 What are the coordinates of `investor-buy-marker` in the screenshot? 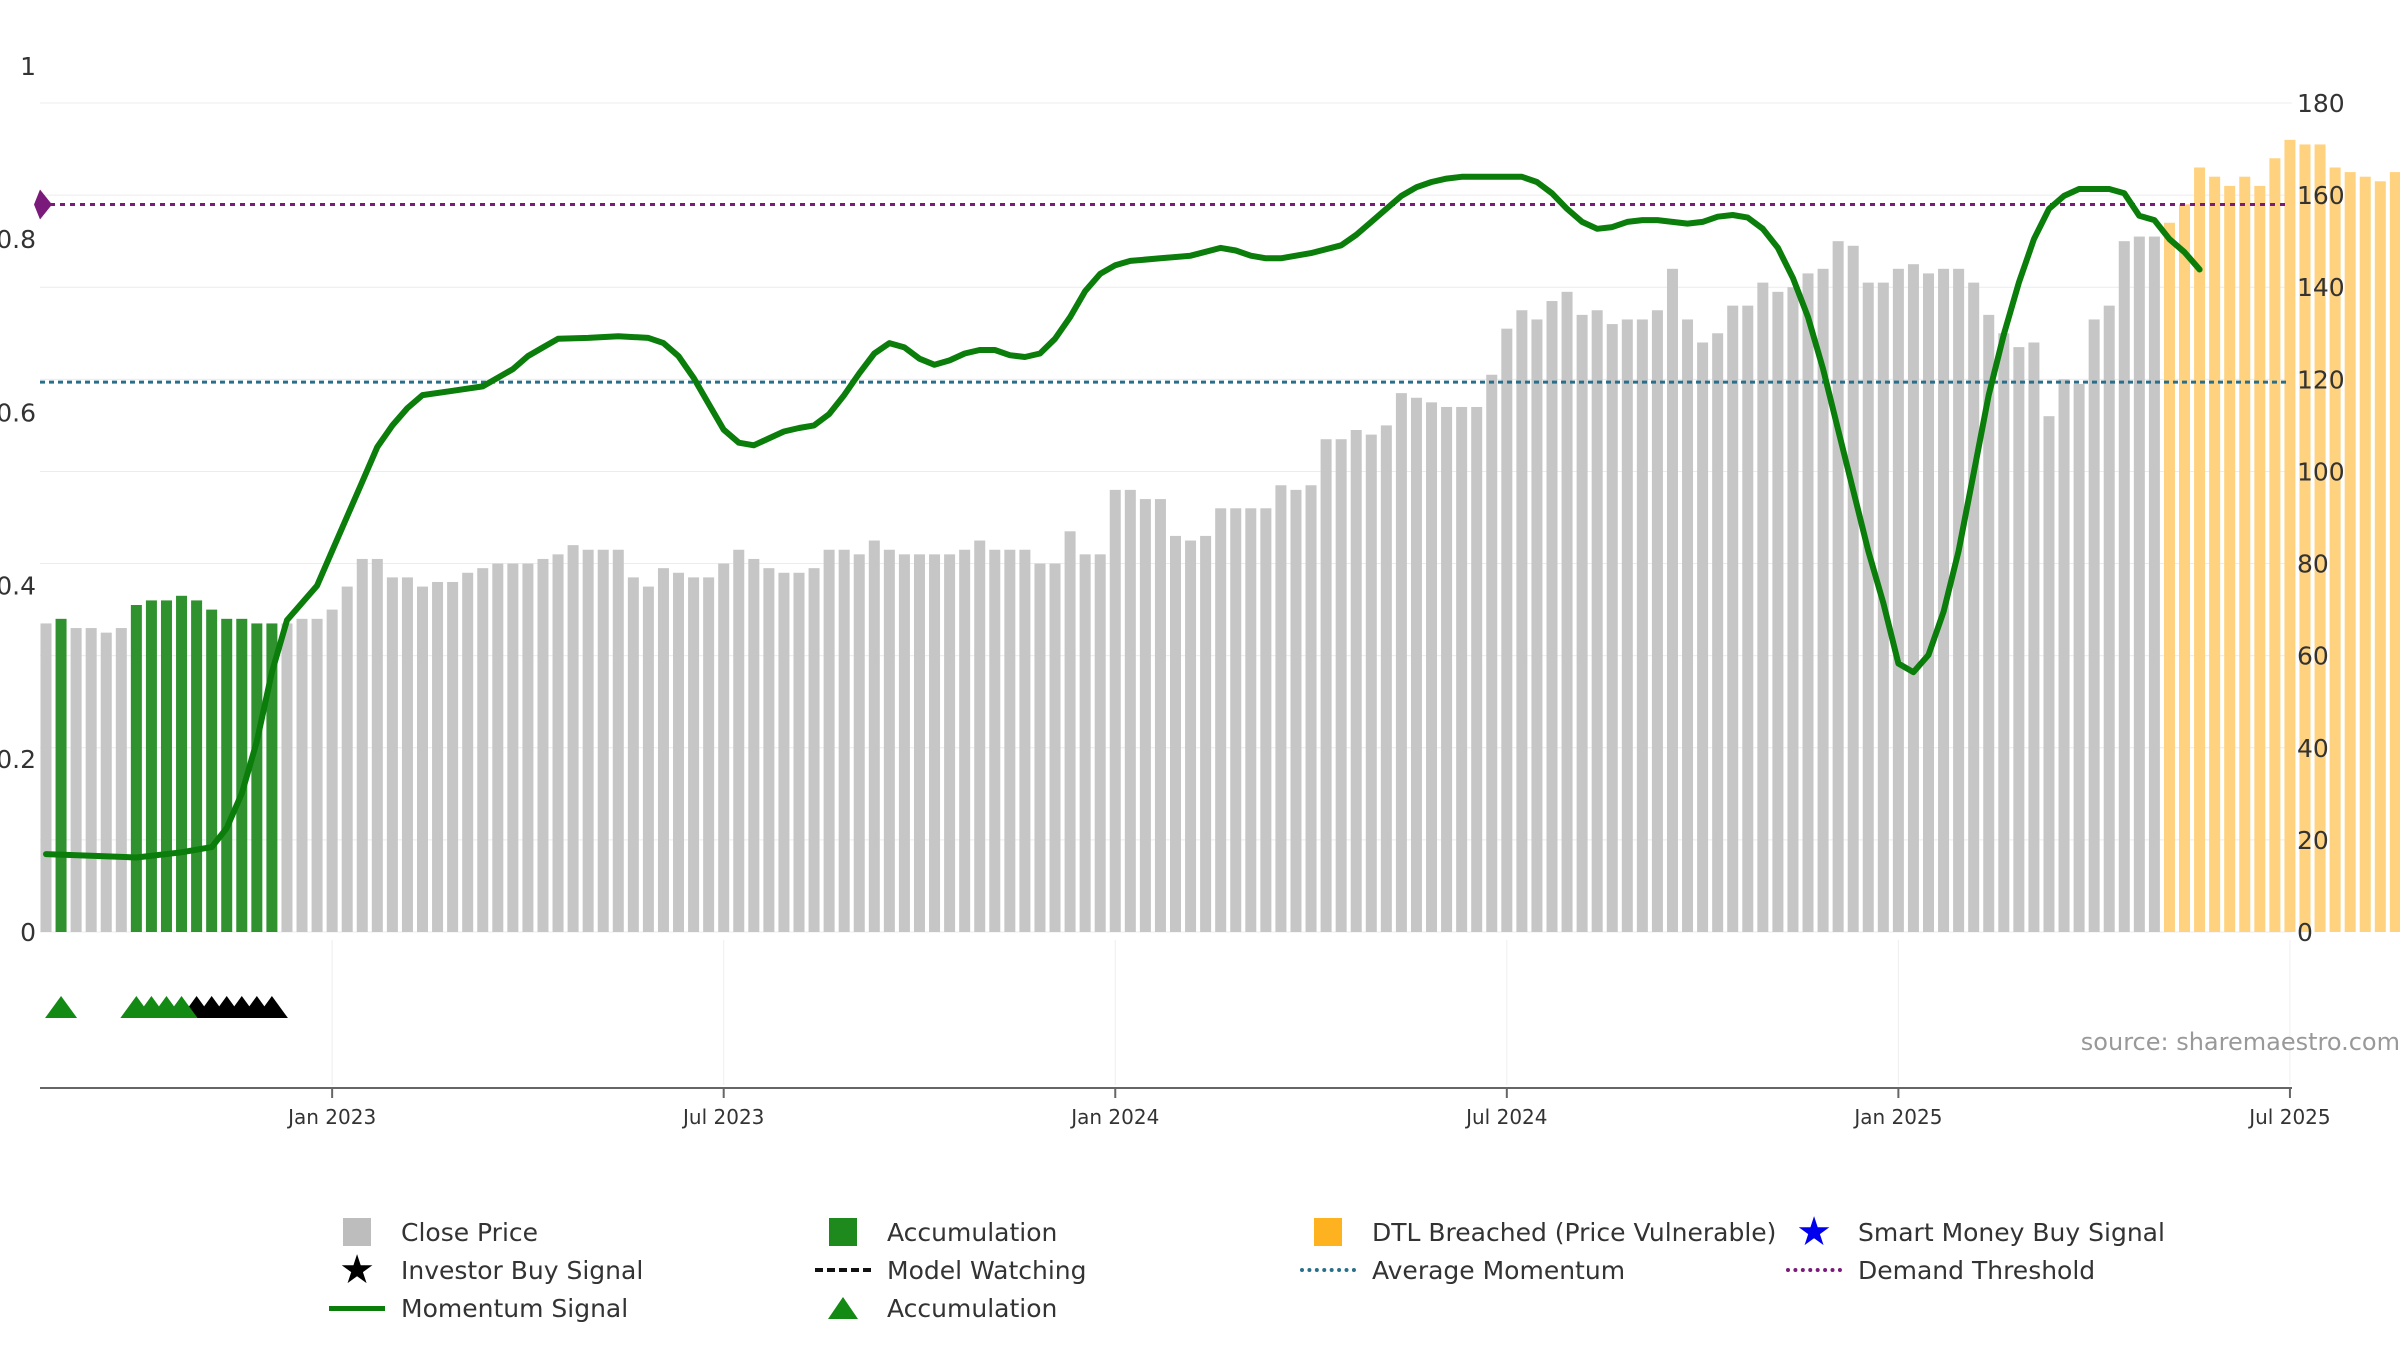 It's located at (271, 1007).